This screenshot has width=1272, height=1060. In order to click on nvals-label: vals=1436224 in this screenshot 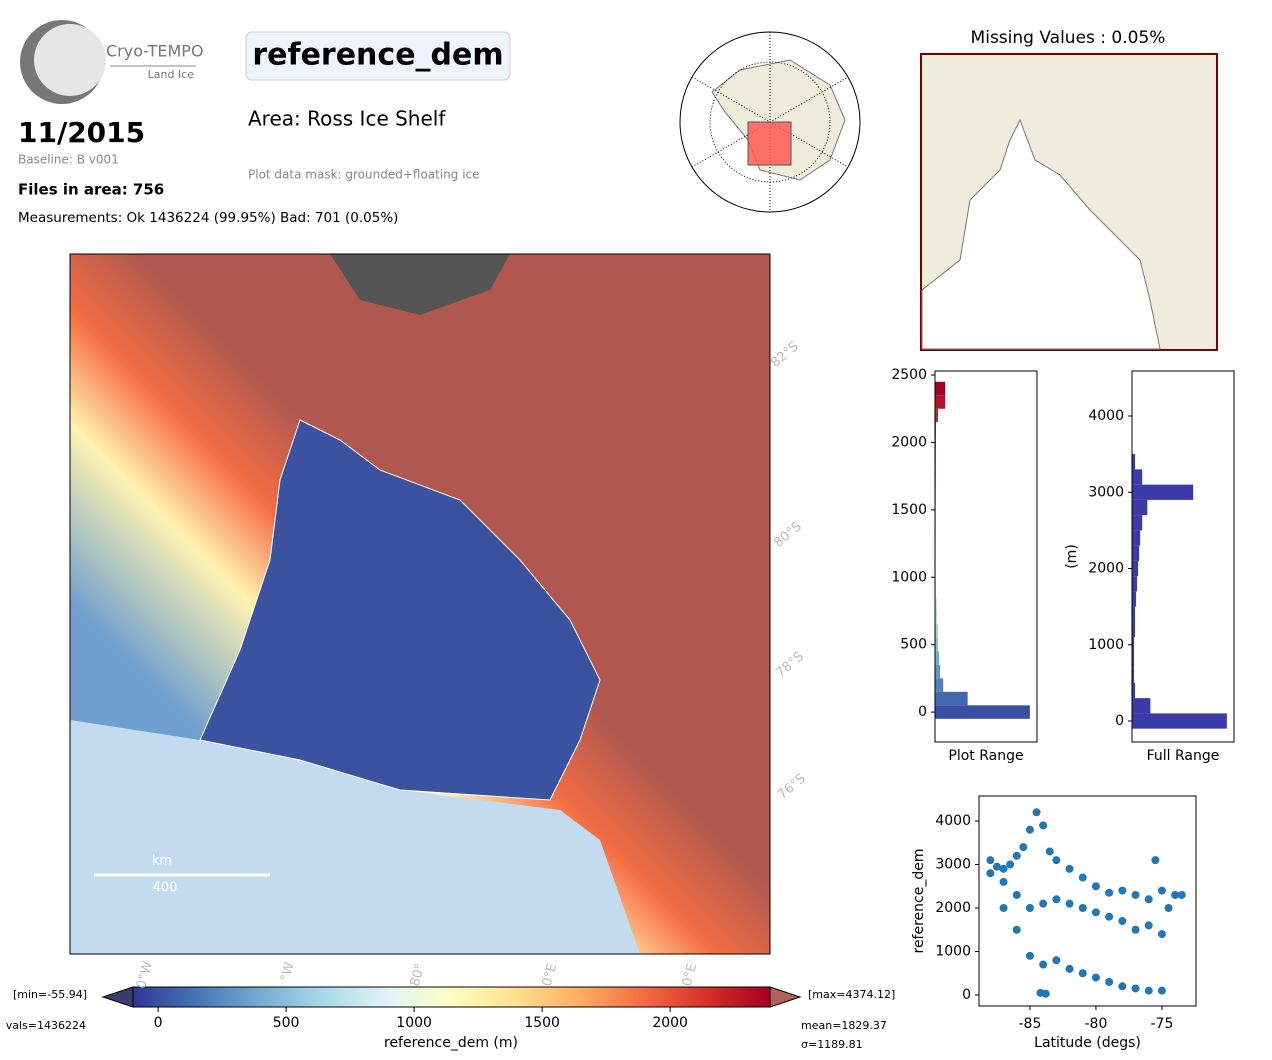, I will do `click(46, 1025)`.